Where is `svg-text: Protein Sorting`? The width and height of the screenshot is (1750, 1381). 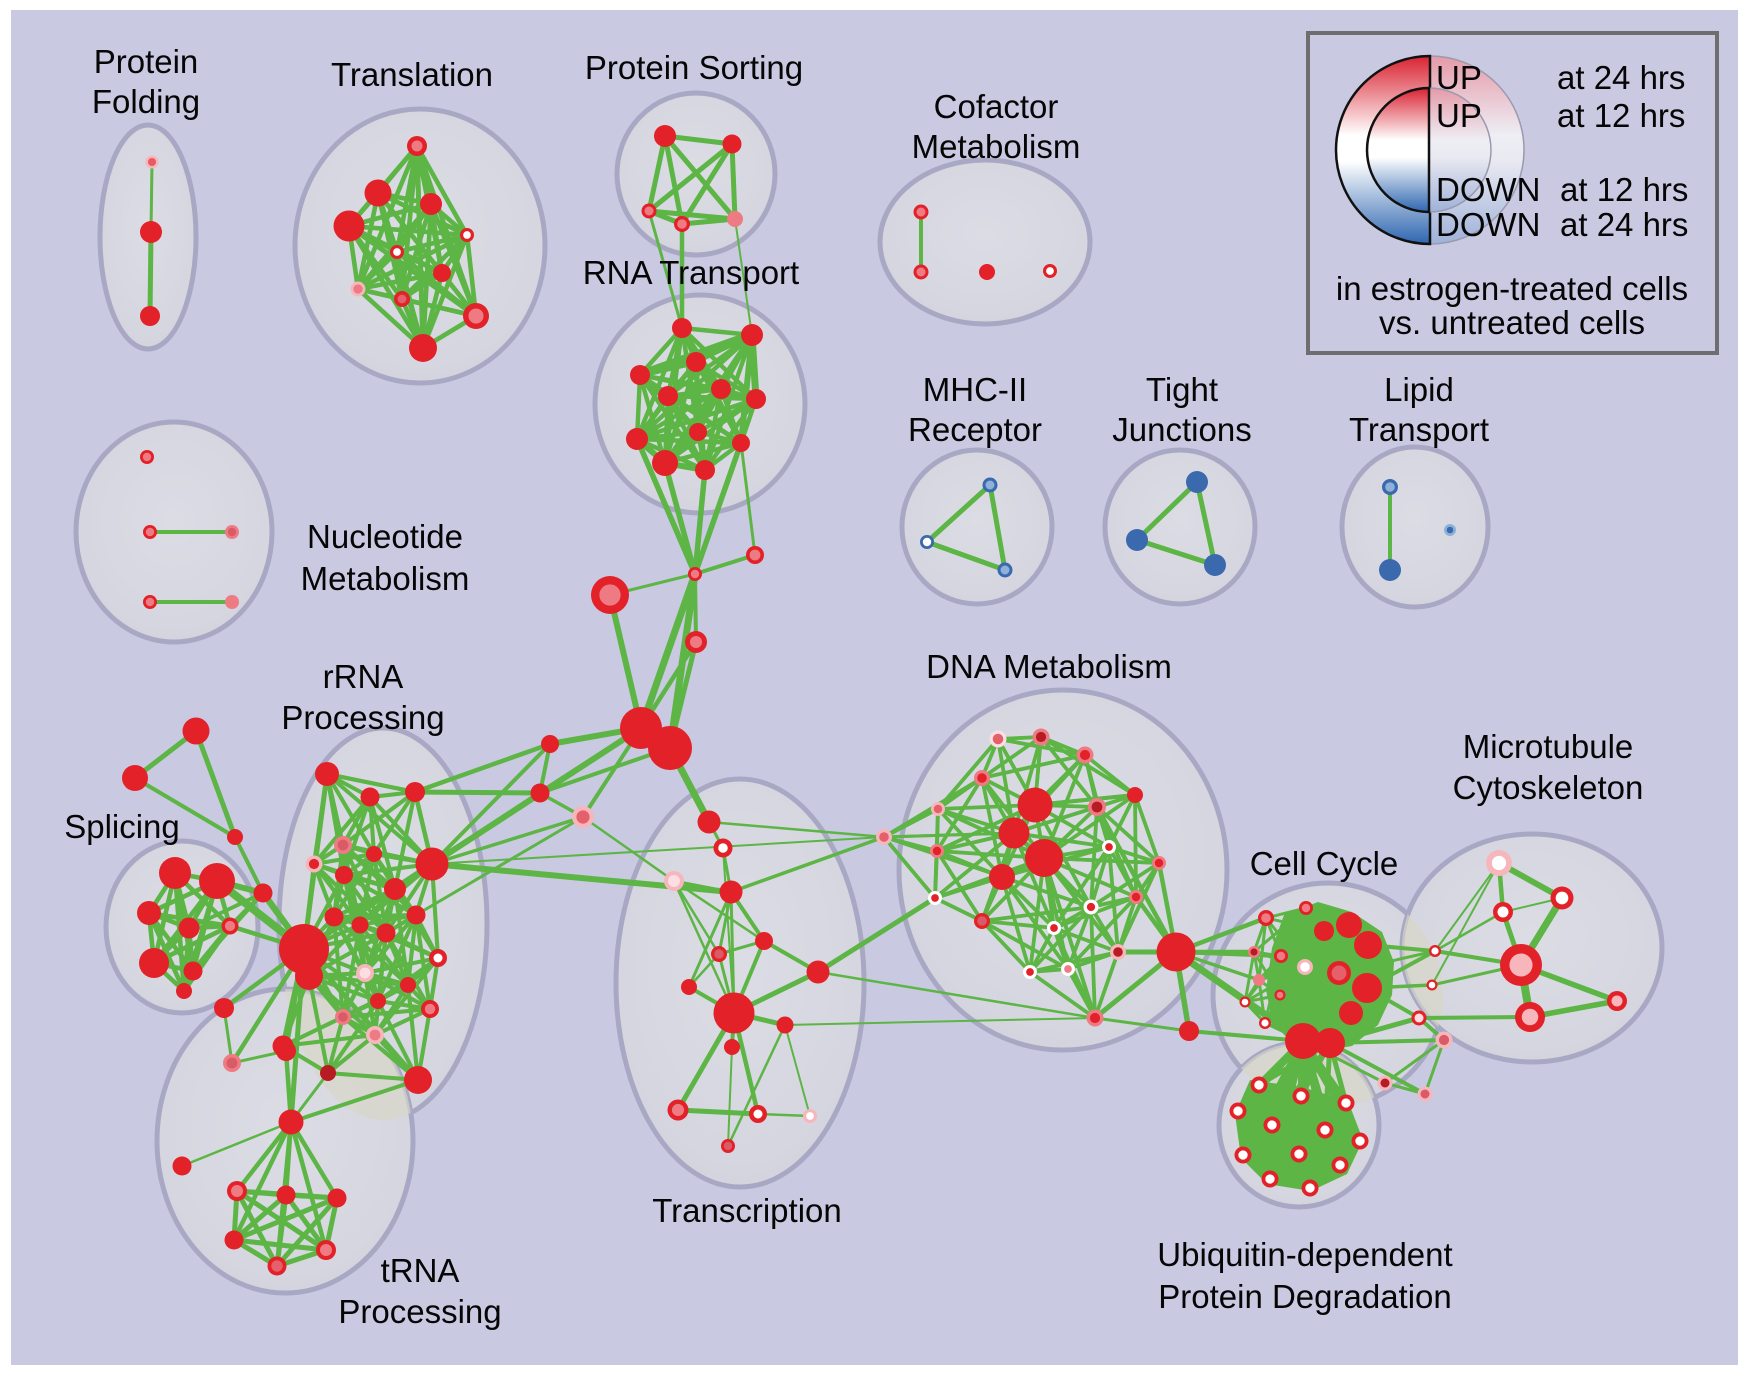 svg-text: Protein Sorting is located at coordinates (694, 67).